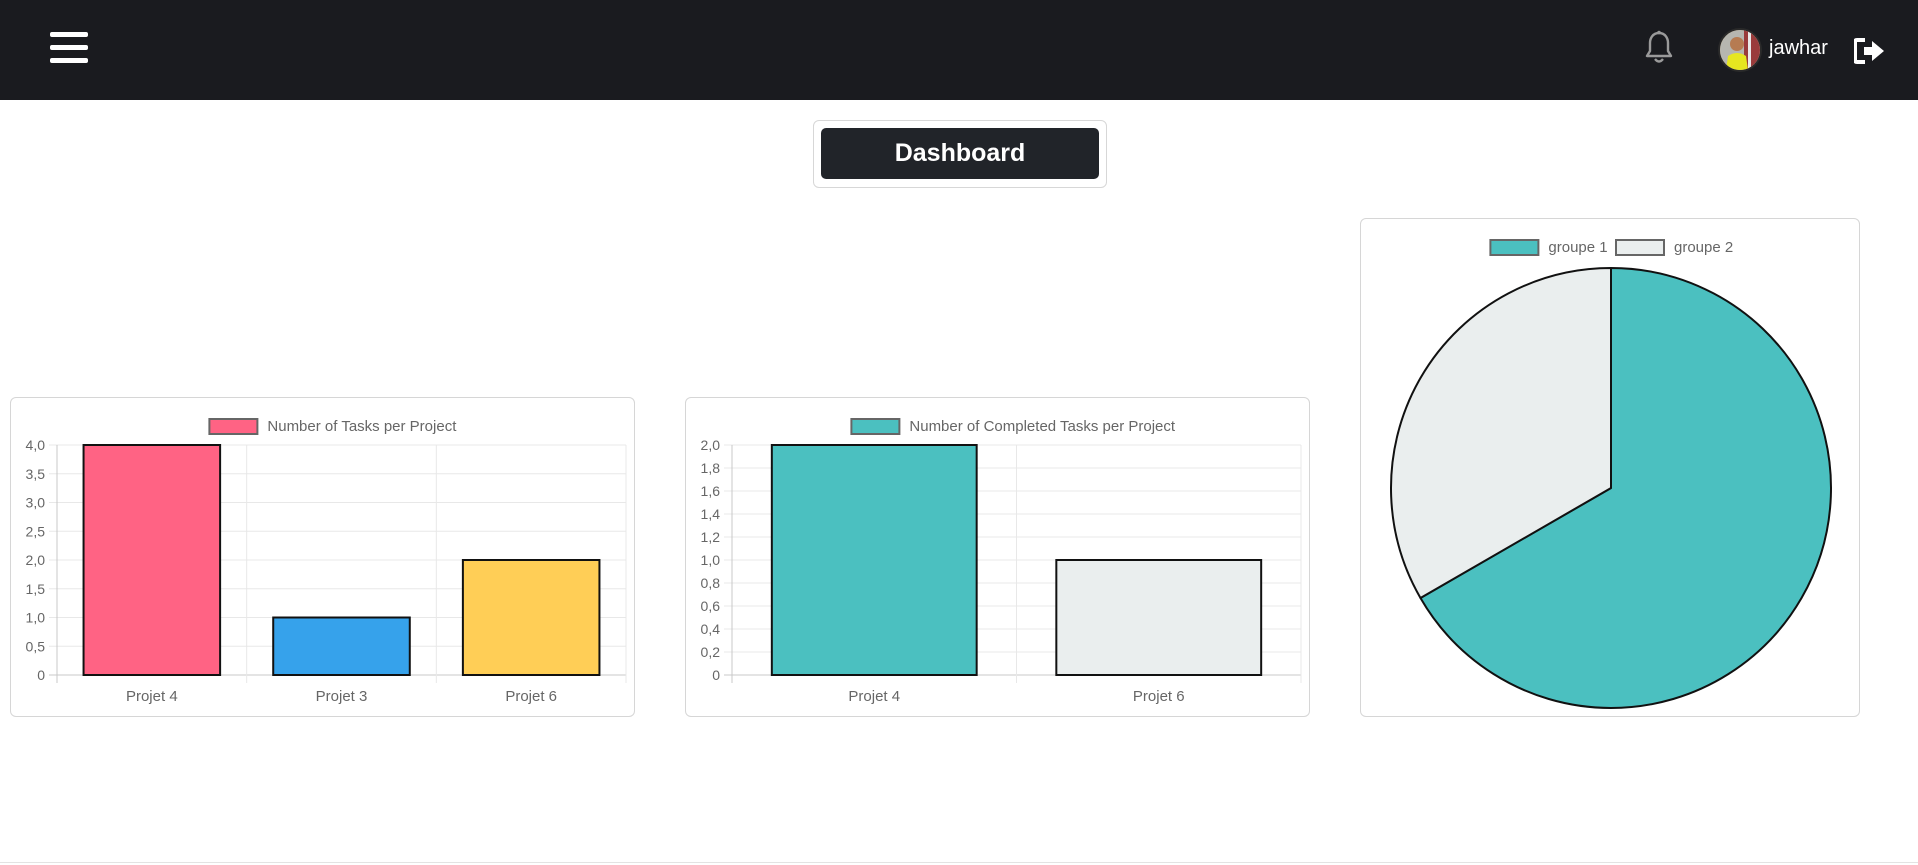 The image size is (1918, 865). What do you see at coordinates (342, 696) in the screenshot?
I see `tasks-chart-x-tick: Projet 3` at bounding box center [342, 696].